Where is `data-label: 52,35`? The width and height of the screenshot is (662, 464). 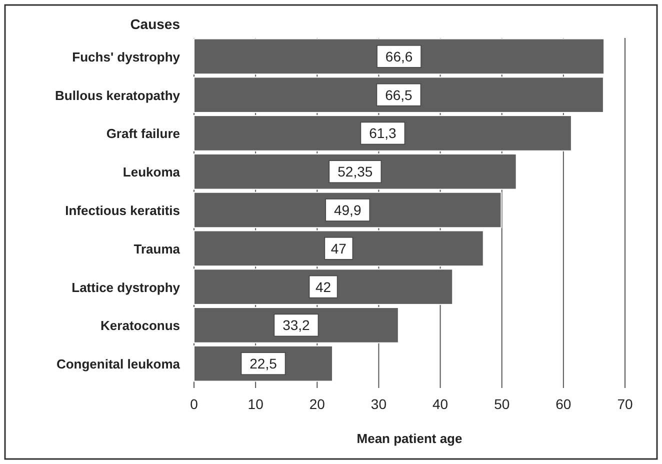
data-label: 52,35 is located at coordinates (355, 172).